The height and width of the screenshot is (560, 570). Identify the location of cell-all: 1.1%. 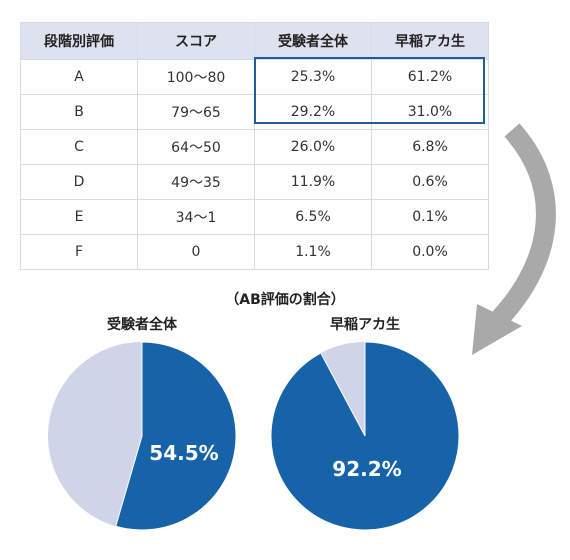
(313, 252).